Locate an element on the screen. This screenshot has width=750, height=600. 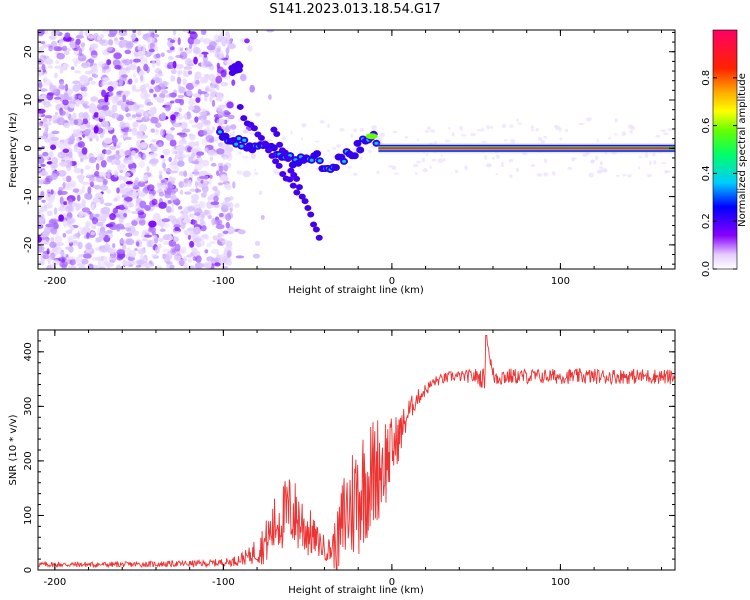
snr-y-tick-label: 200 is located at coordinates (28, 460).